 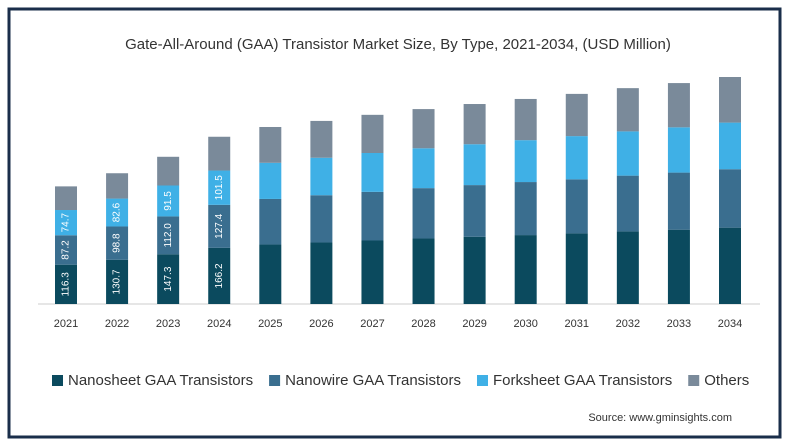 I want to click on x-tick-label: 2024, so click(x=219, y=324).